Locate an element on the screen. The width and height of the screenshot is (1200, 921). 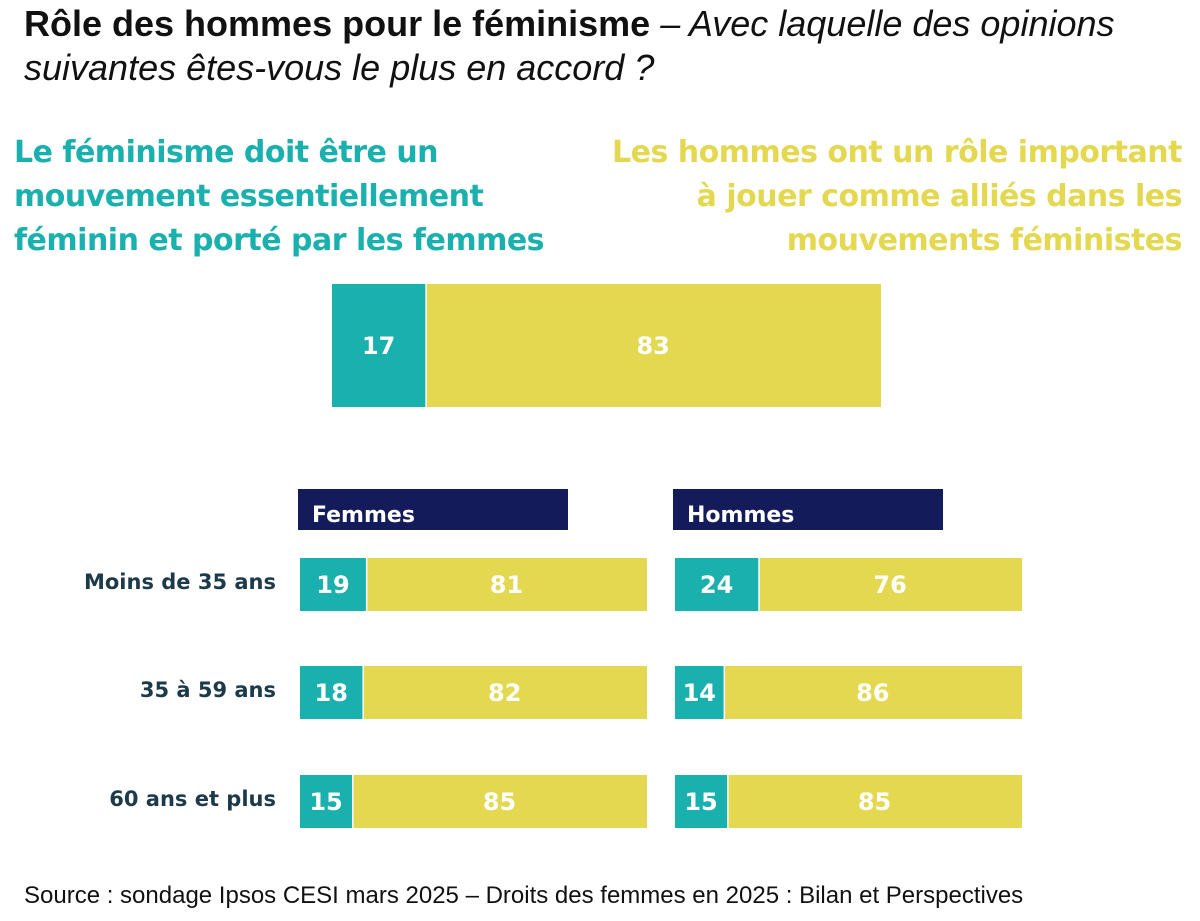
g2-row-2-teal-bar is located at coordinates (699, 692).